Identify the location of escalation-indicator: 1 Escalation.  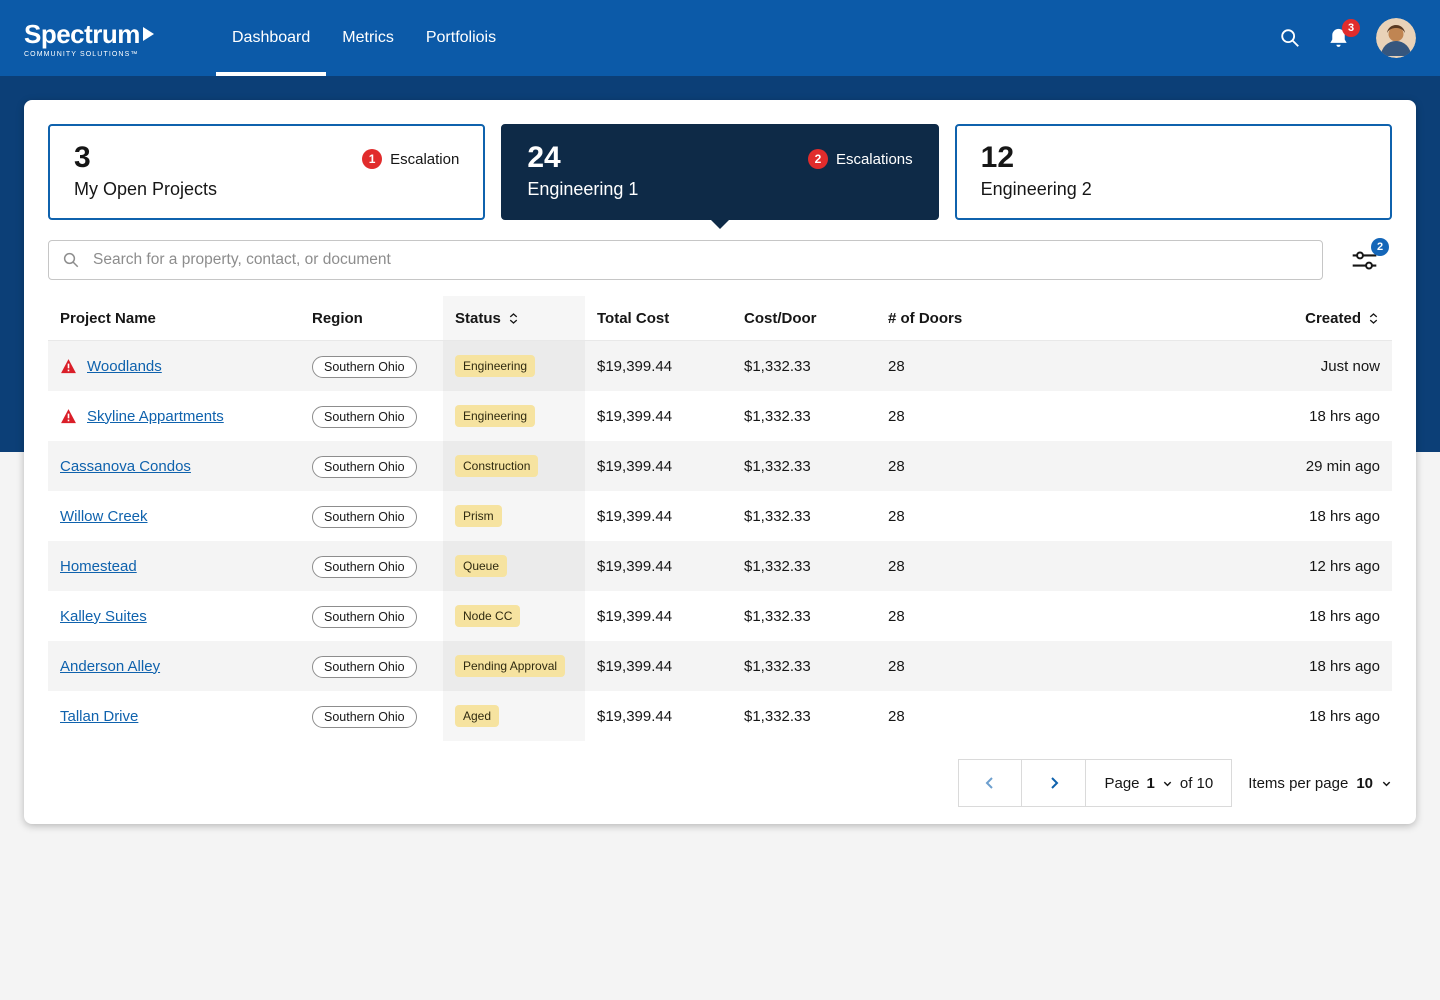
(410, 159).